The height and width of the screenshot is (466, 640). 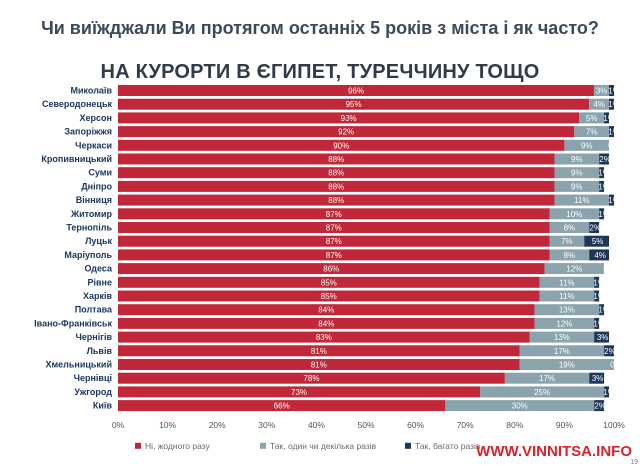 I want to click on data-label: 3%, so click(x=603, y=337).